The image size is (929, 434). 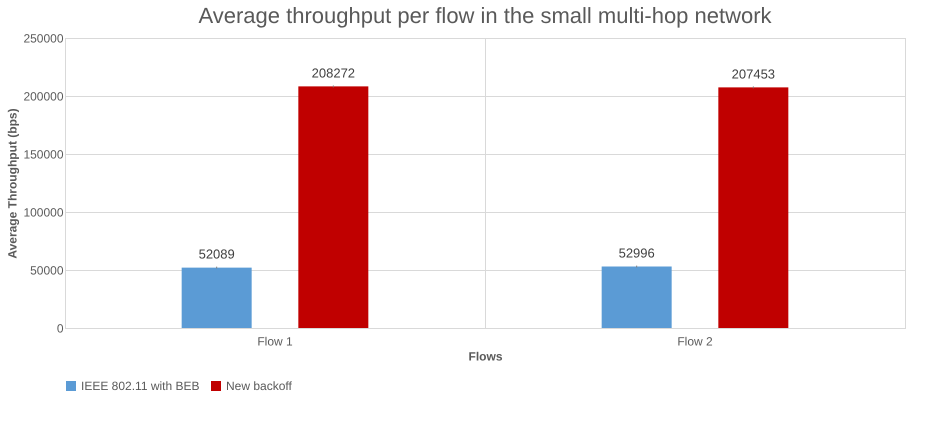 I want to click on data-label: 52996, so click(x=636, y=253).